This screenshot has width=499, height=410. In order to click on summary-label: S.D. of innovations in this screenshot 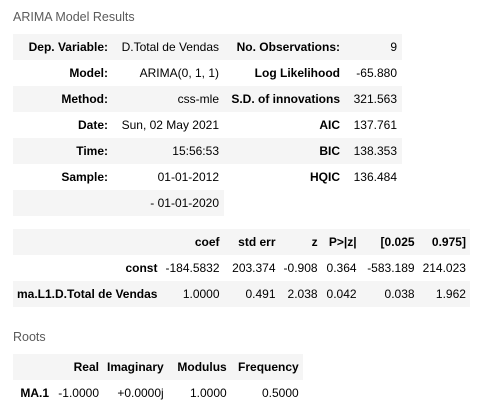, I will do `click(284, 99)`.